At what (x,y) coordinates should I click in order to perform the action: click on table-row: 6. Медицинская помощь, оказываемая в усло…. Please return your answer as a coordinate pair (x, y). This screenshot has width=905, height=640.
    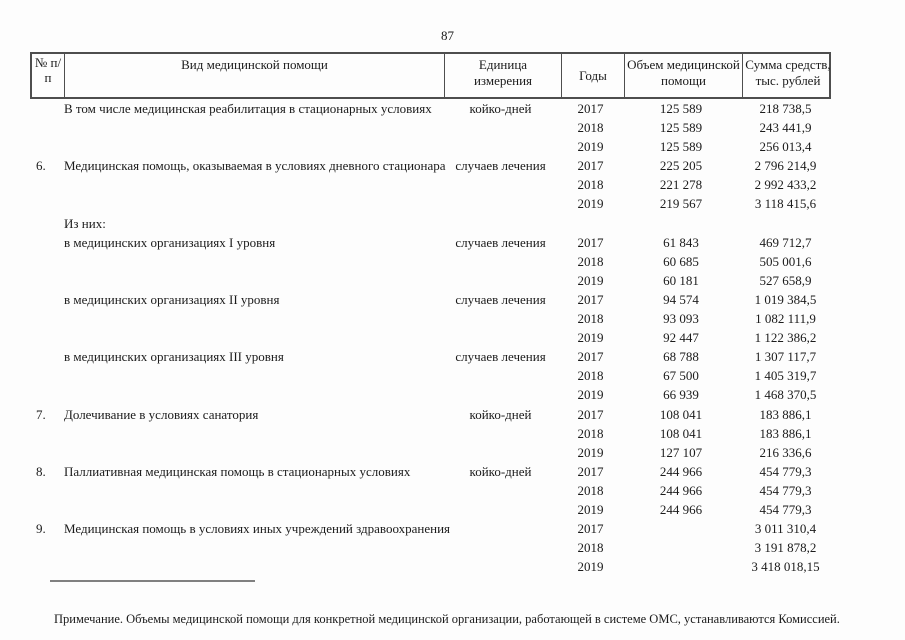
    Looking at the image, I should click on (430, 165).